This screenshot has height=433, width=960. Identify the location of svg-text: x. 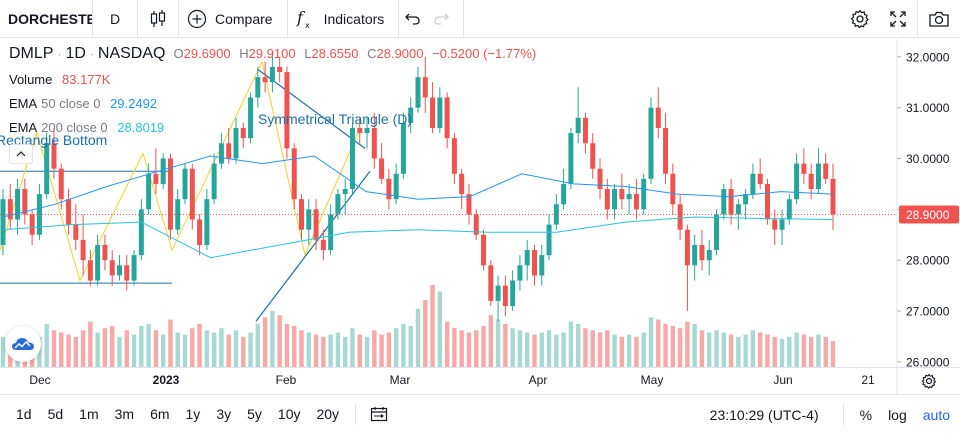
(307, 25).